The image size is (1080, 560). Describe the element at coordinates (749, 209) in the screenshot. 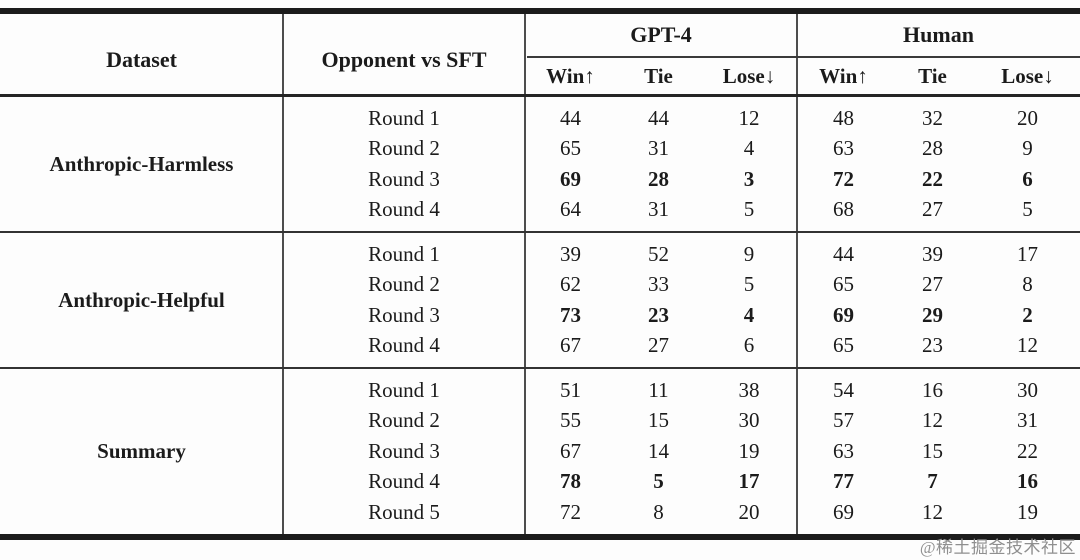

I see `gpt4-lose-cell: 5` at that location.